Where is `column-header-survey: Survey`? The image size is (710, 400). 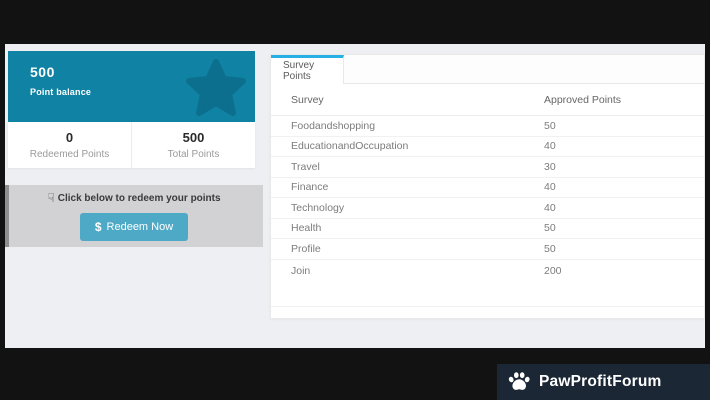 column-header-survey: Survey is located at coordinates (307, 99).